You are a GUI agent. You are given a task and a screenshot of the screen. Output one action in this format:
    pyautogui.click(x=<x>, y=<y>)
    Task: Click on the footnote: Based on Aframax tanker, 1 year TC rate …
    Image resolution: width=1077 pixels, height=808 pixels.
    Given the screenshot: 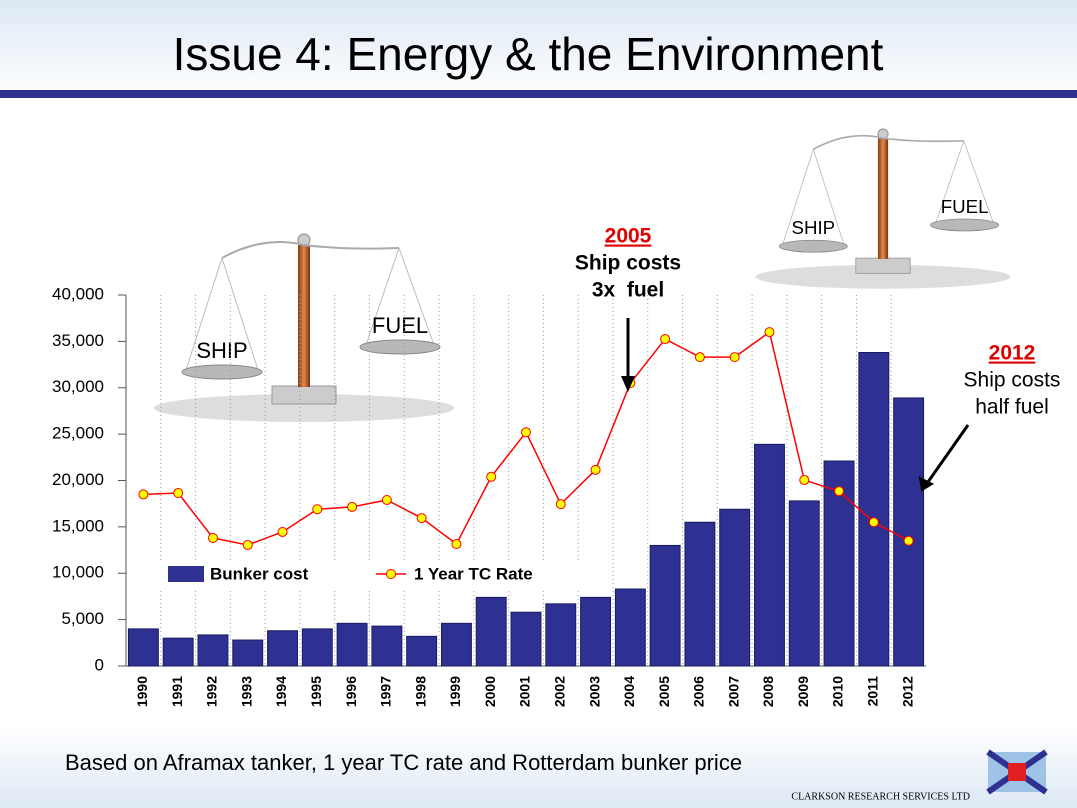 What is the action you would take?
    pyautogui.click(x=403, y=762)
    